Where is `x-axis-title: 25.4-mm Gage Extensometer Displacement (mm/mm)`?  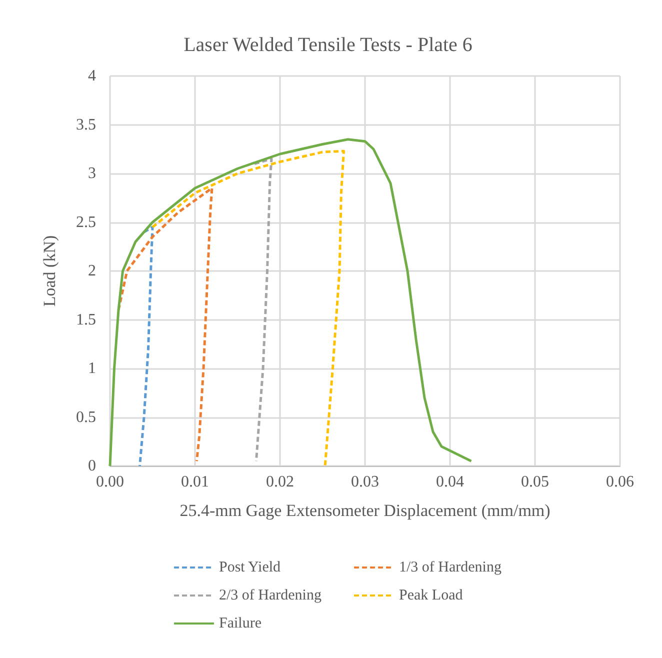
x-axis-title: 25.4-mm Gage Extensometer Displacement (mm/mm) is located at coordinates (365, 510).